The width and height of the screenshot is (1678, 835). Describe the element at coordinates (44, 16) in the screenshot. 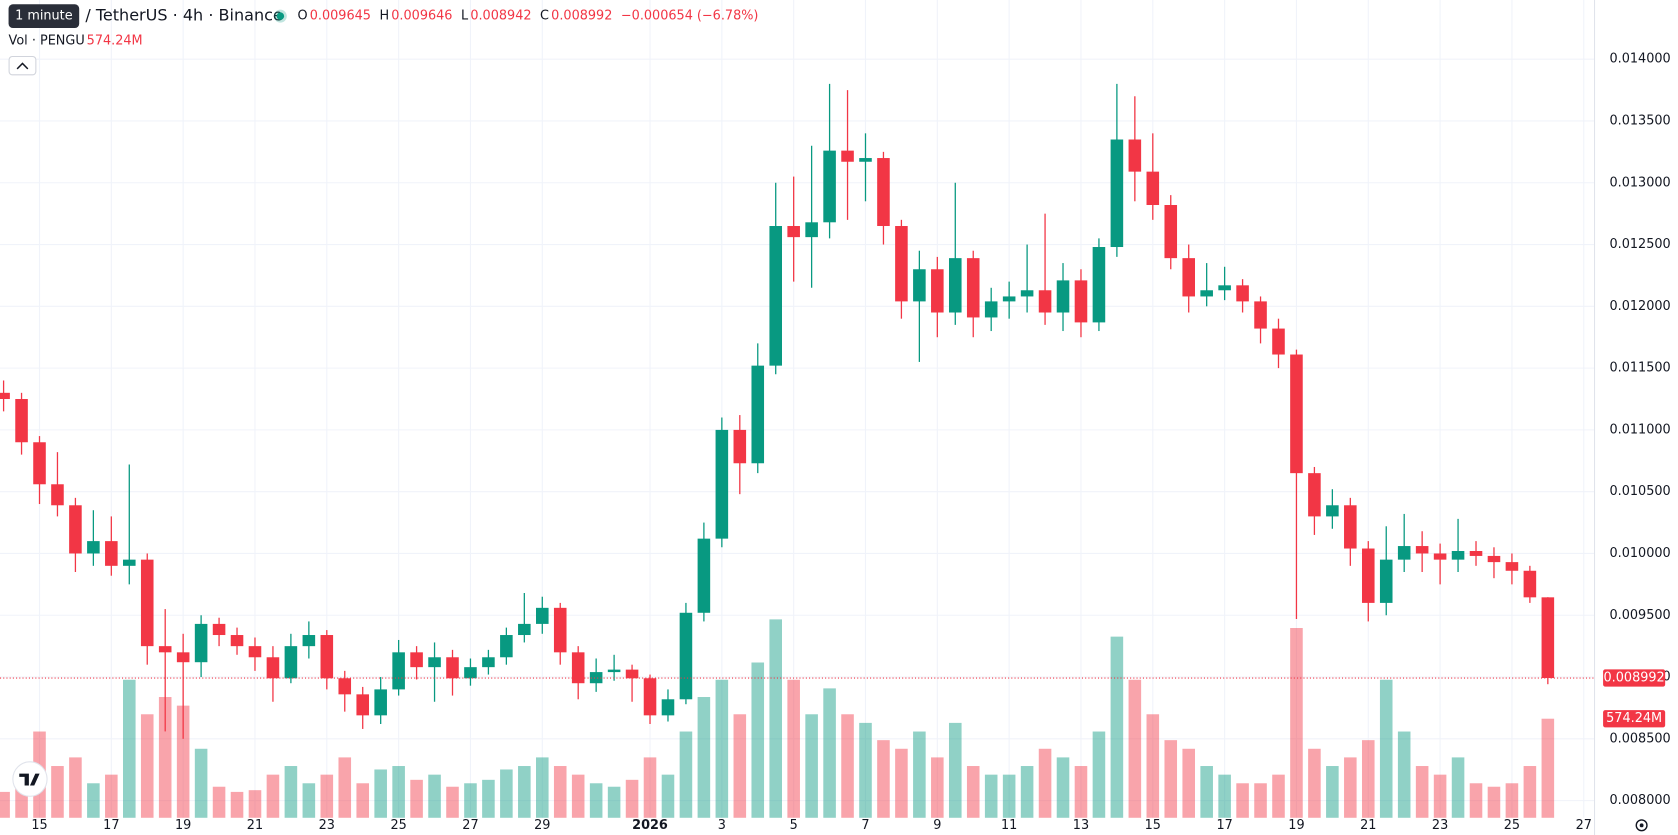

I see `tooltip-text: 1 minute` at that location.